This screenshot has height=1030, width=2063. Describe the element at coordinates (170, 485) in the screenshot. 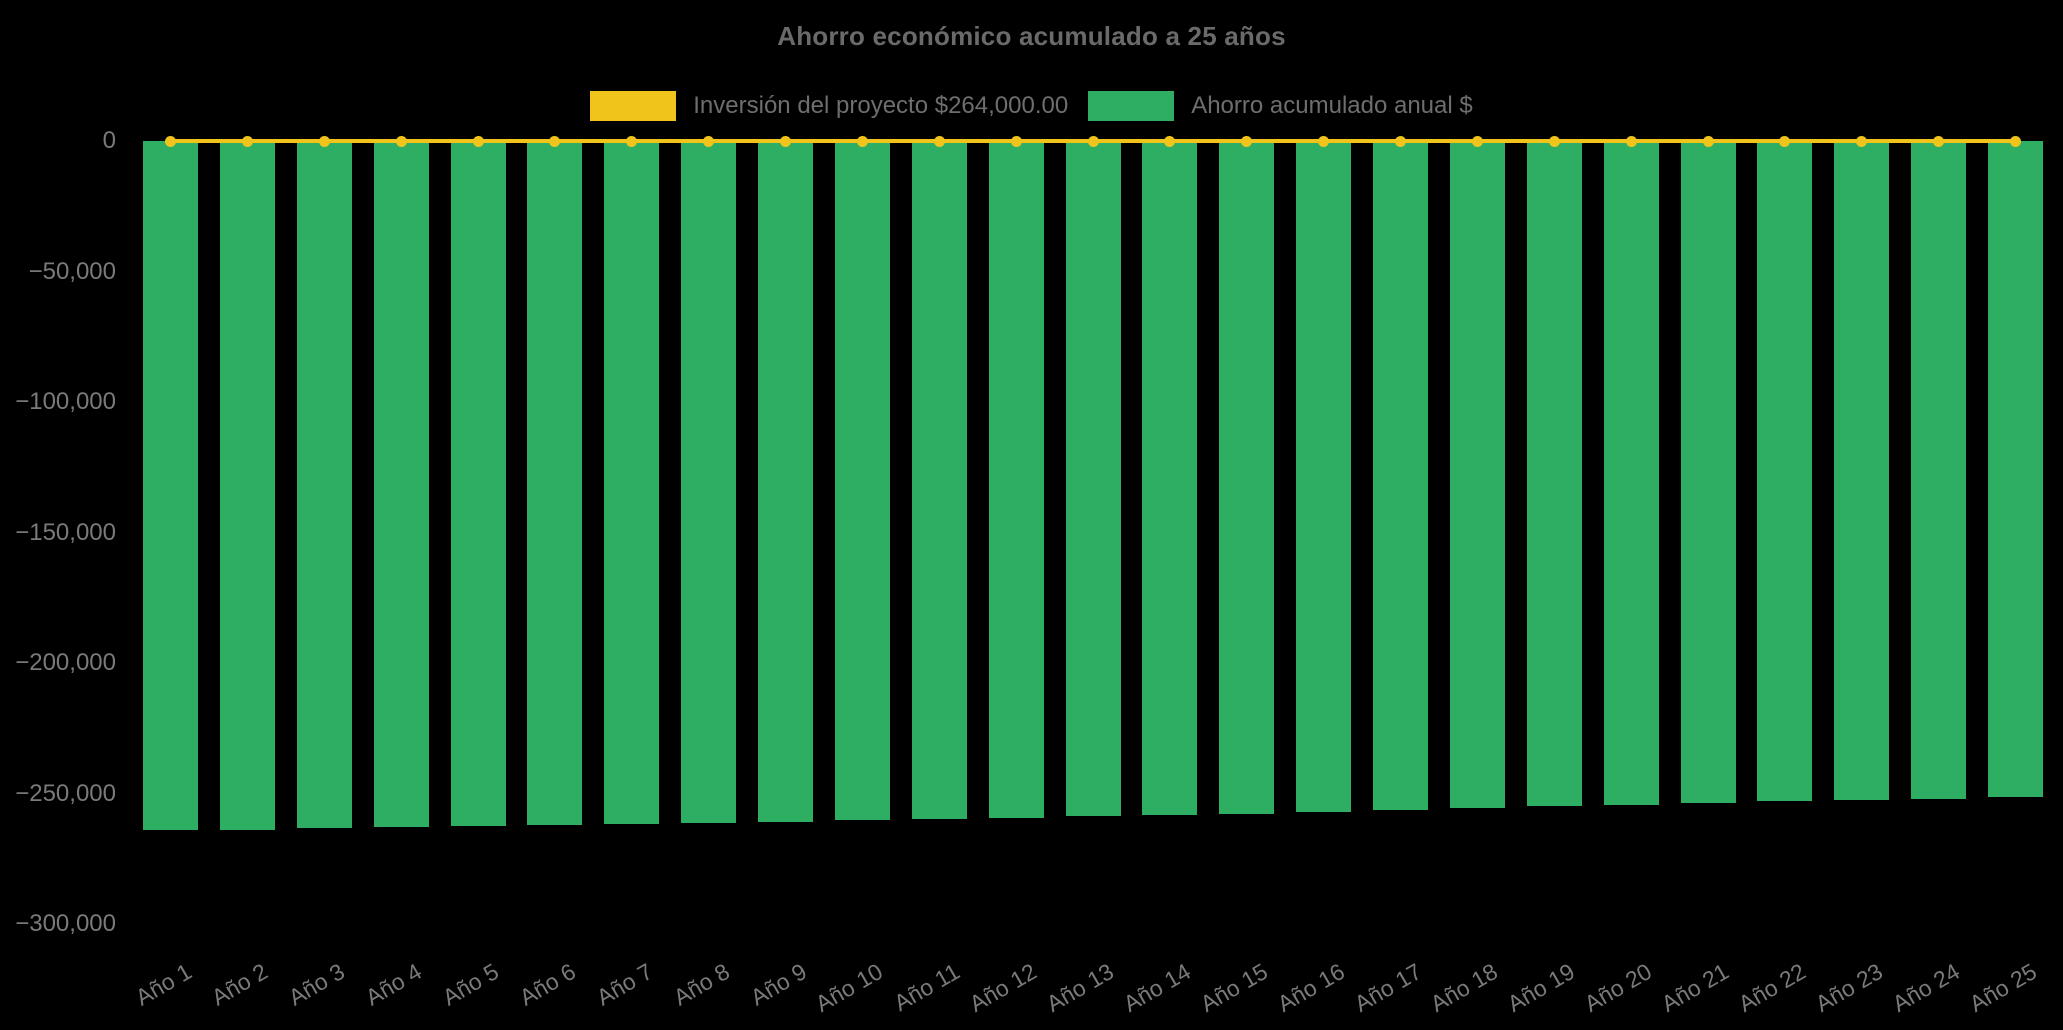

I see `bar-año-1` at that location.